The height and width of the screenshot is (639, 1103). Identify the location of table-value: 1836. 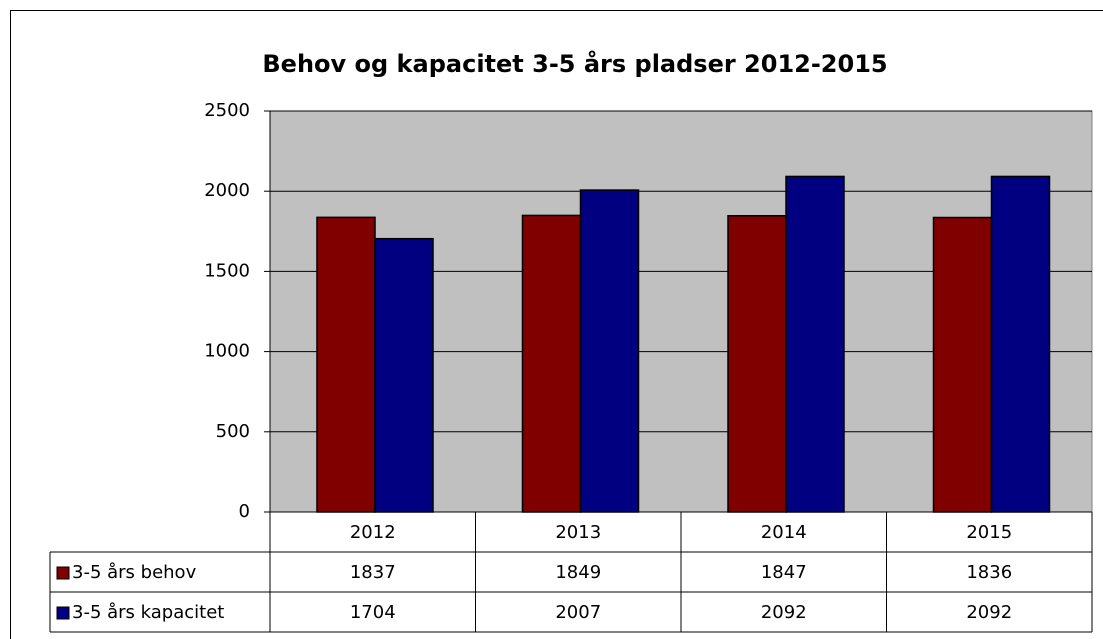
(989, 572).